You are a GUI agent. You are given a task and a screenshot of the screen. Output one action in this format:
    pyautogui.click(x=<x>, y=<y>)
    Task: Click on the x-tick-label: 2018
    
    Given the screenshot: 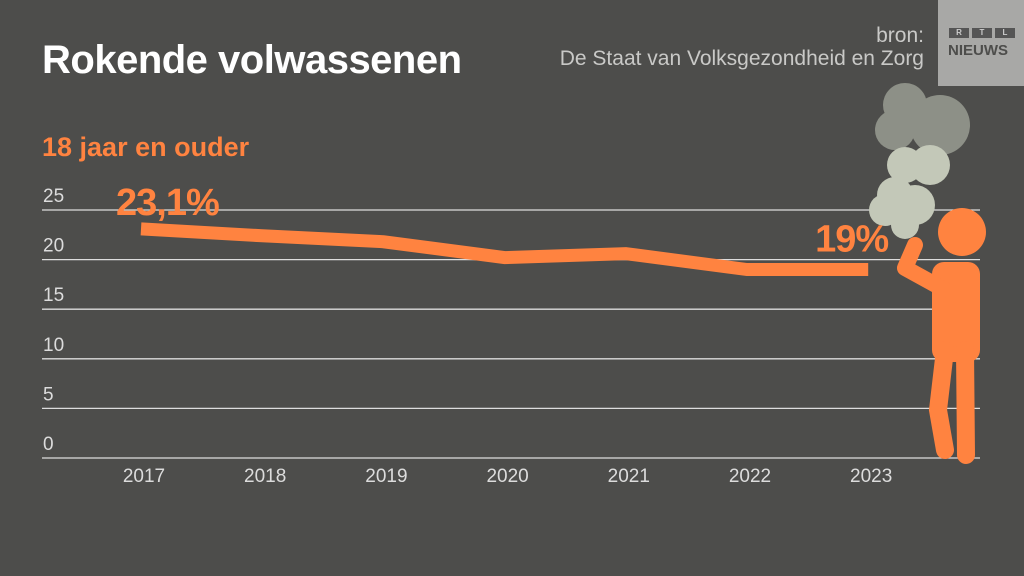 What is the action you would take?
    pyautogui.click(x=265, y=476)
    